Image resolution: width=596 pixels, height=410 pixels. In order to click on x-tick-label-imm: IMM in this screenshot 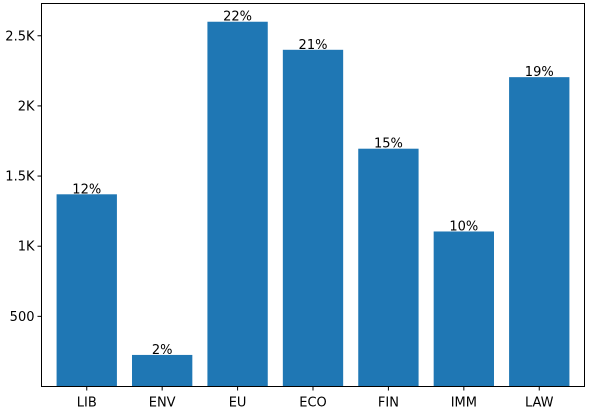, I will do `click(464, 403)`.